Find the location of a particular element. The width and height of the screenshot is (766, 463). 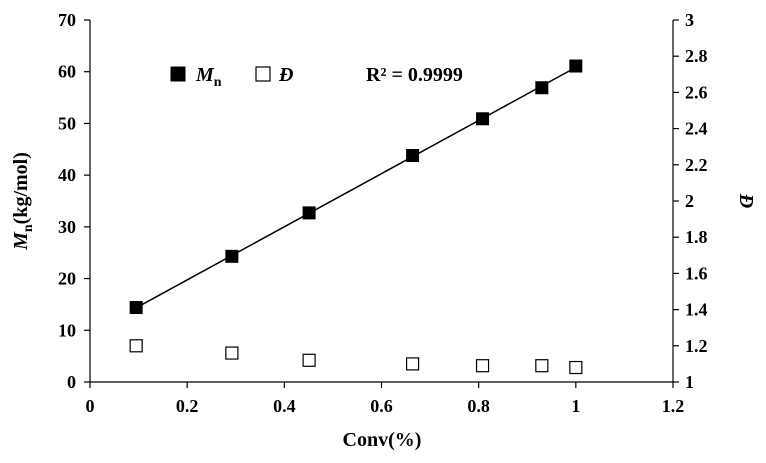

legend-mn-label: Mn is located at coordinates (208, 77).